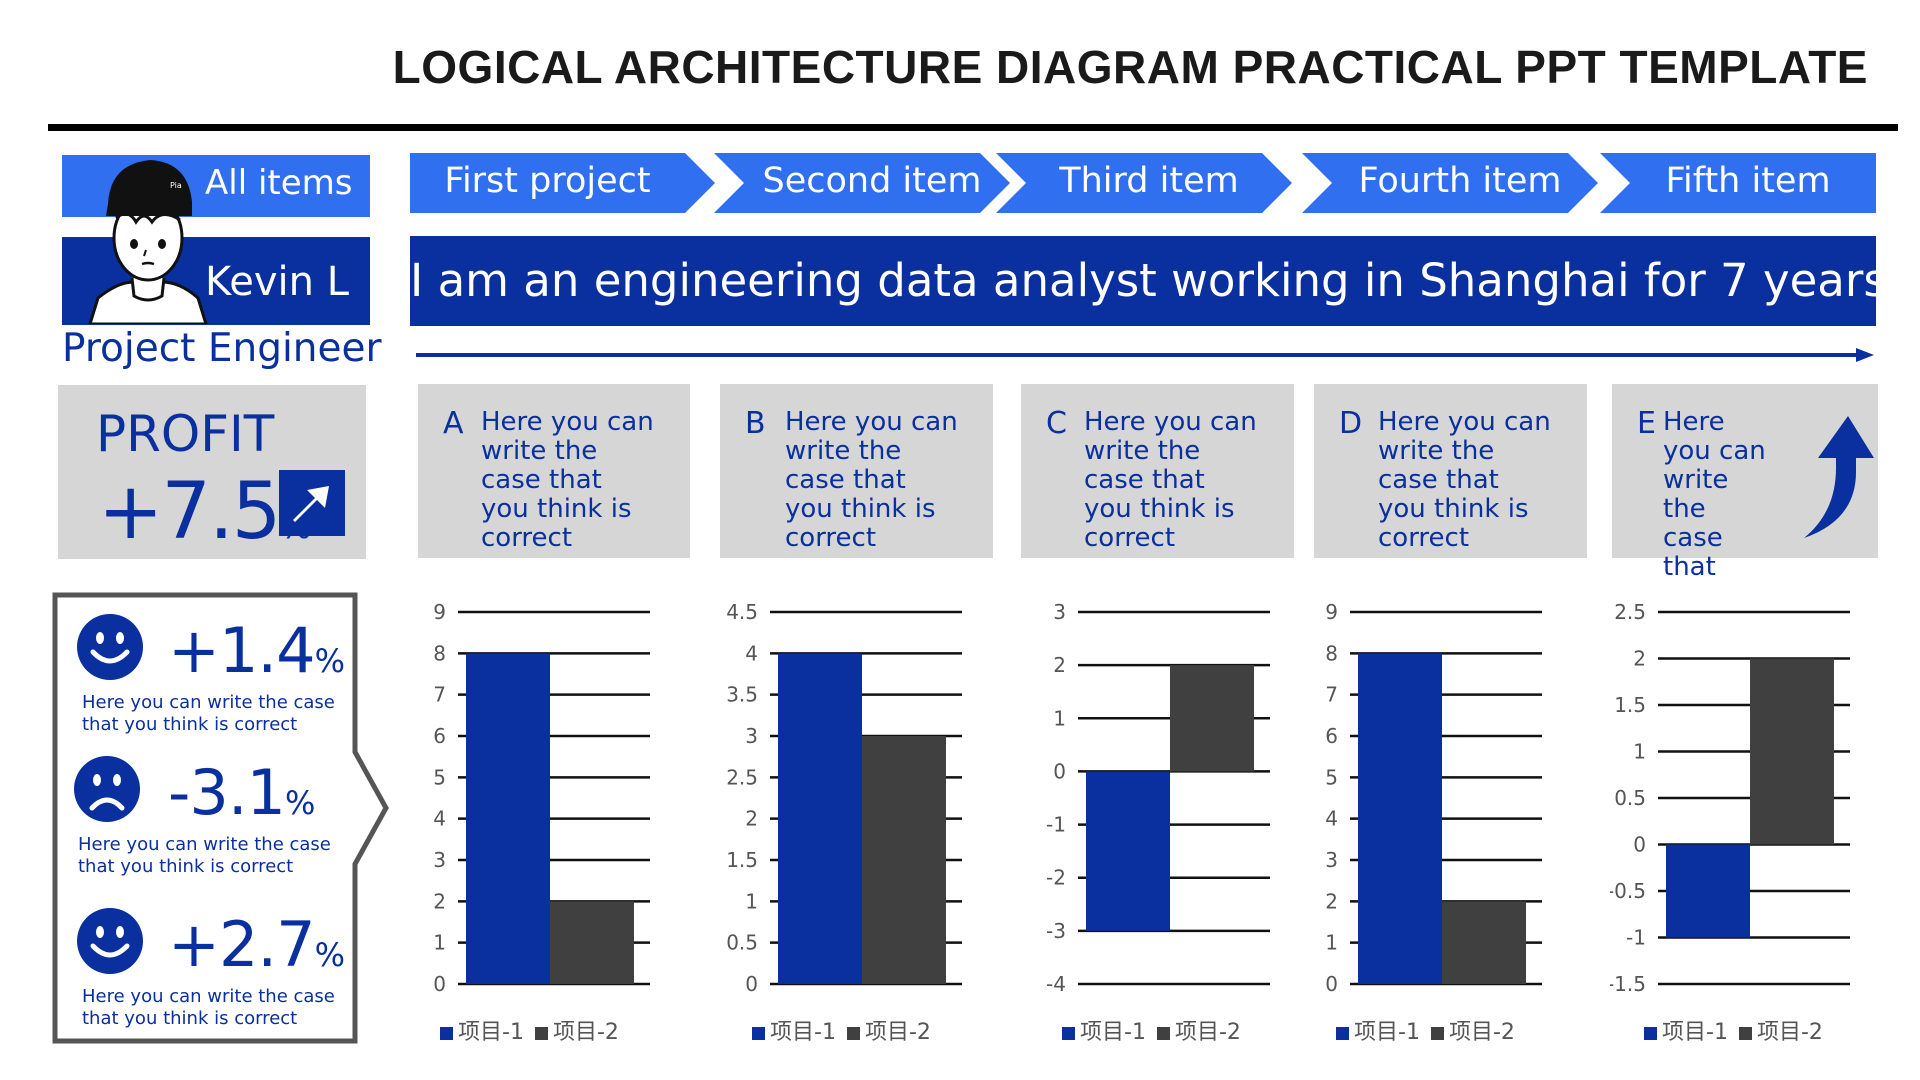 The height and width of the screenshot is (1080, 1920). I want to click on y-tick-label: 3.5, so click(742, 695).